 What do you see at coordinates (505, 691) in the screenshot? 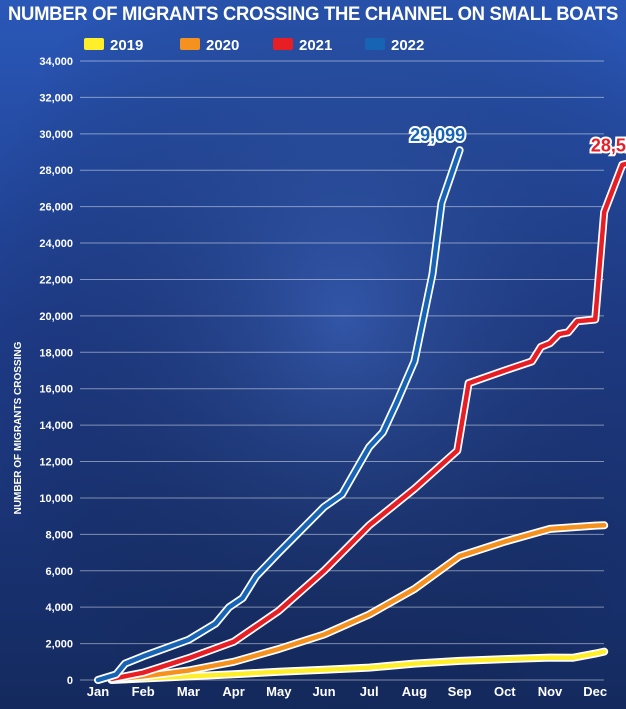
I see `x-tick-label: Oct` at bounding box center [505, 691].